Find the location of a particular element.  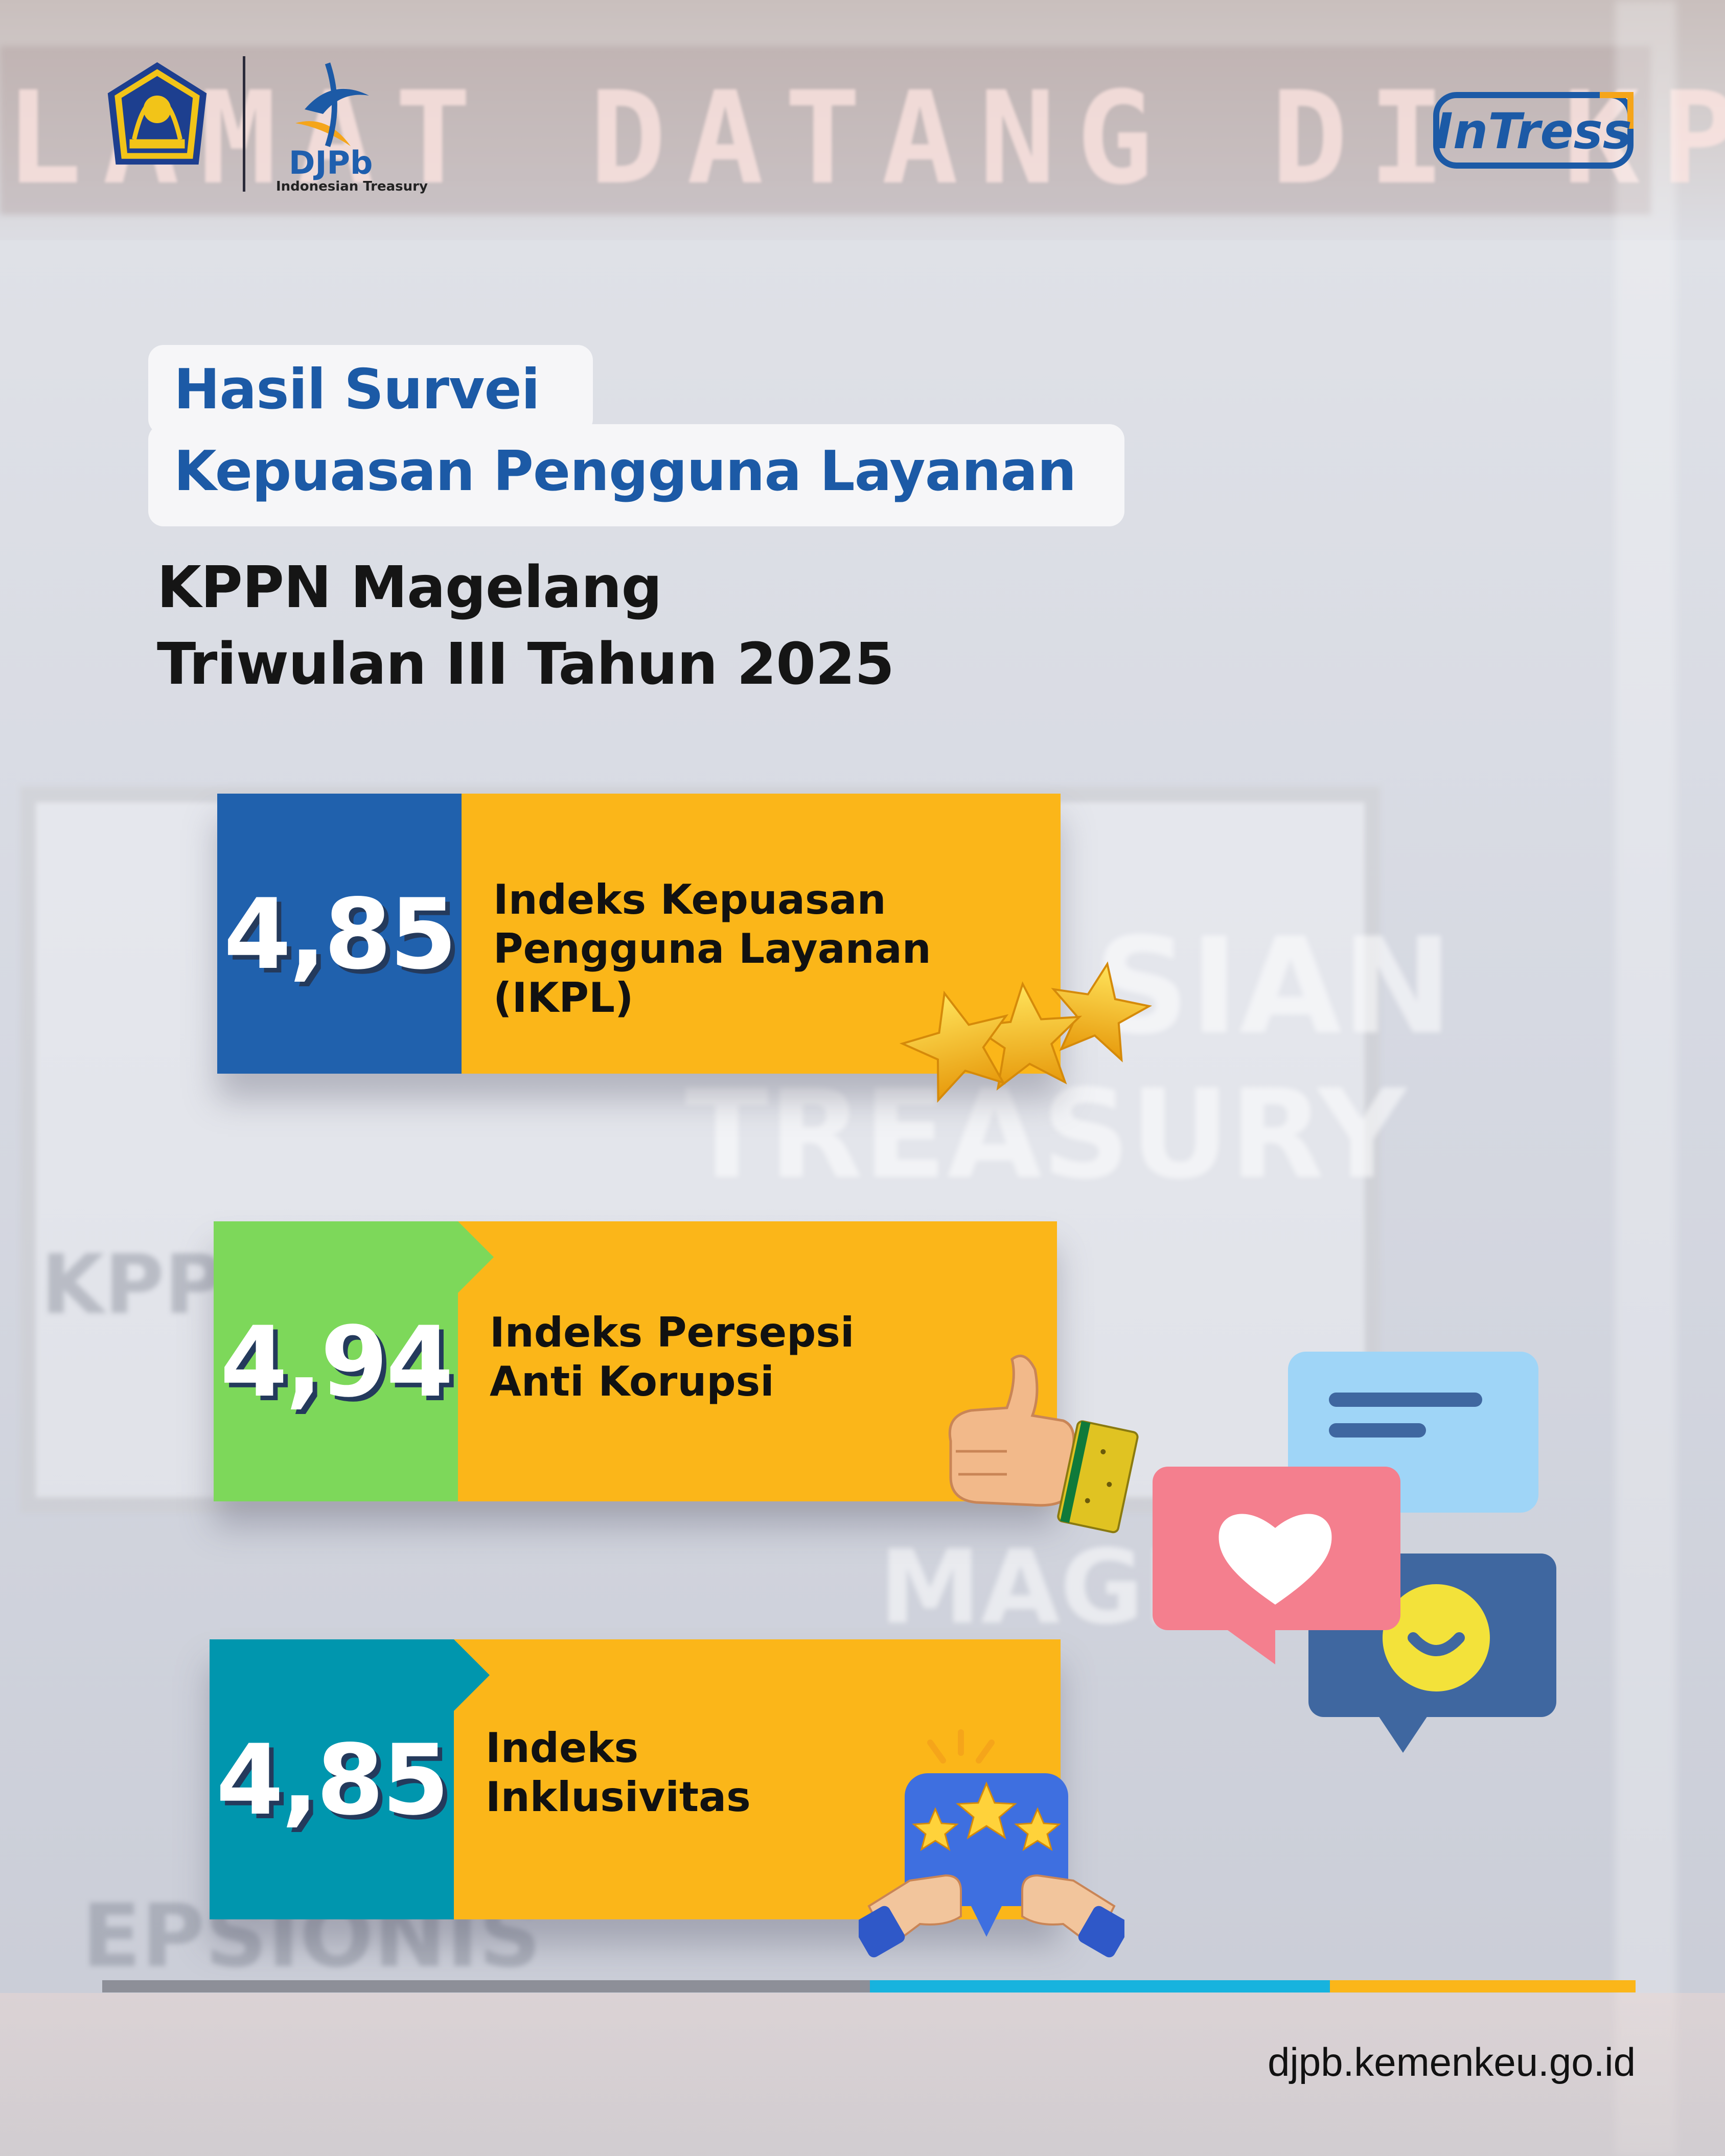

footer-bar-blue is located at coordinates (1100, 1986).